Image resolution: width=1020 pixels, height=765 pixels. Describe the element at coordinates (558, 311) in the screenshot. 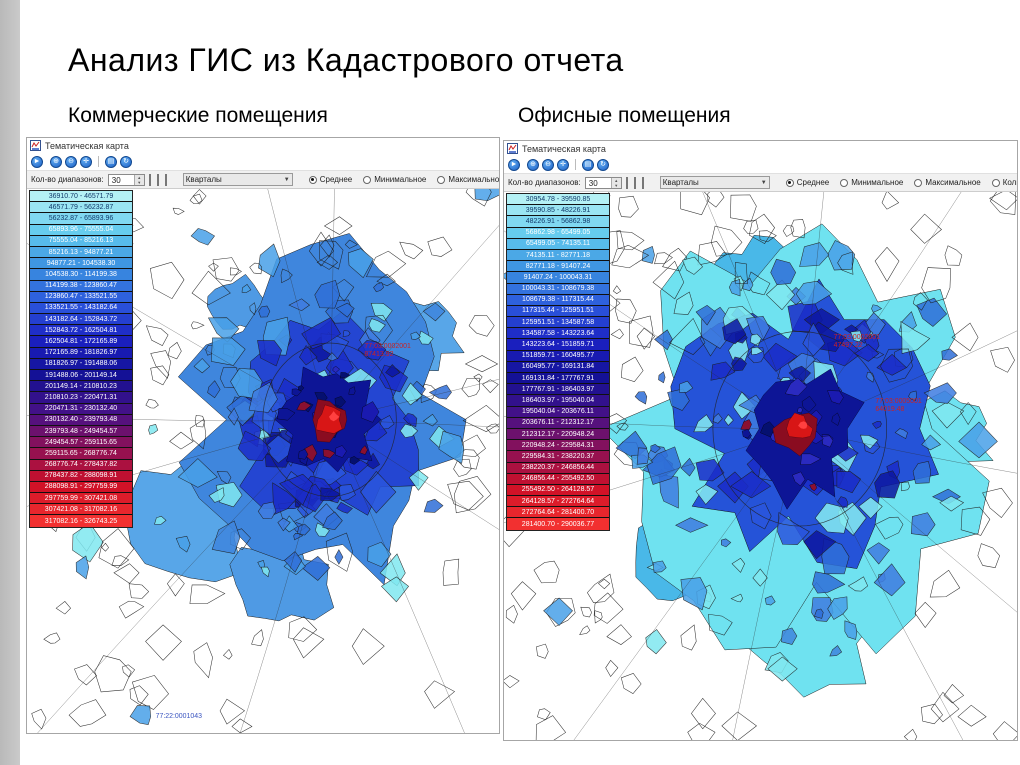

I see `legend-row: 117315.44 - 125951.51` at that location.